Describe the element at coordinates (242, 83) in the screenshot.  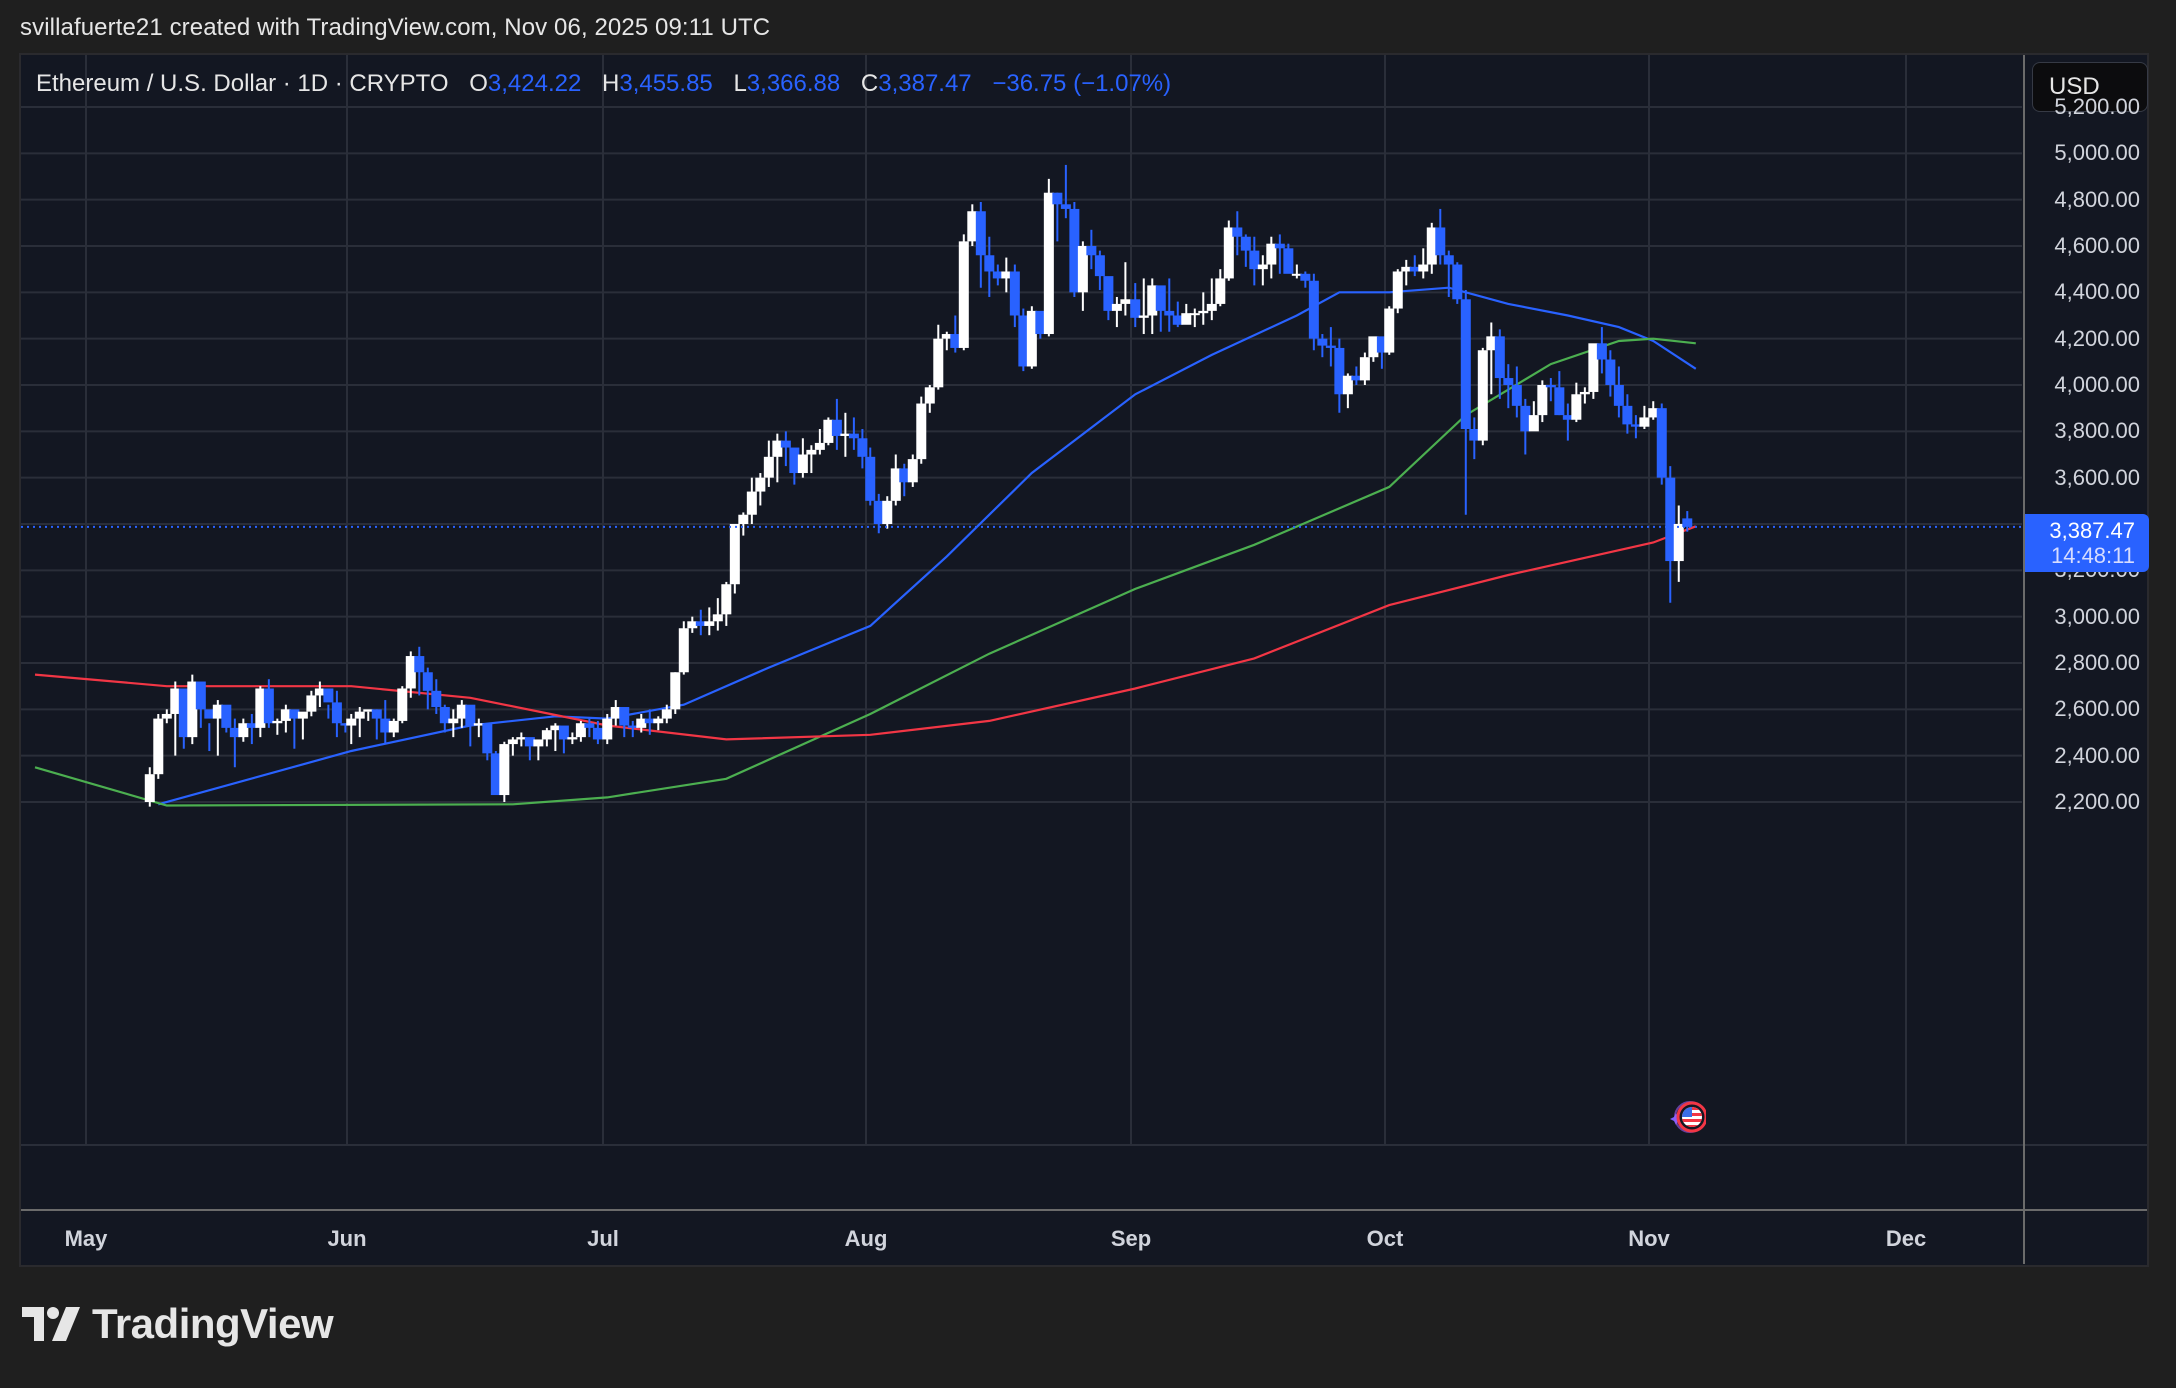
I see `symbol-name: Ethereum / U.S. Dollar · 1D · CRYPTO` at that location.